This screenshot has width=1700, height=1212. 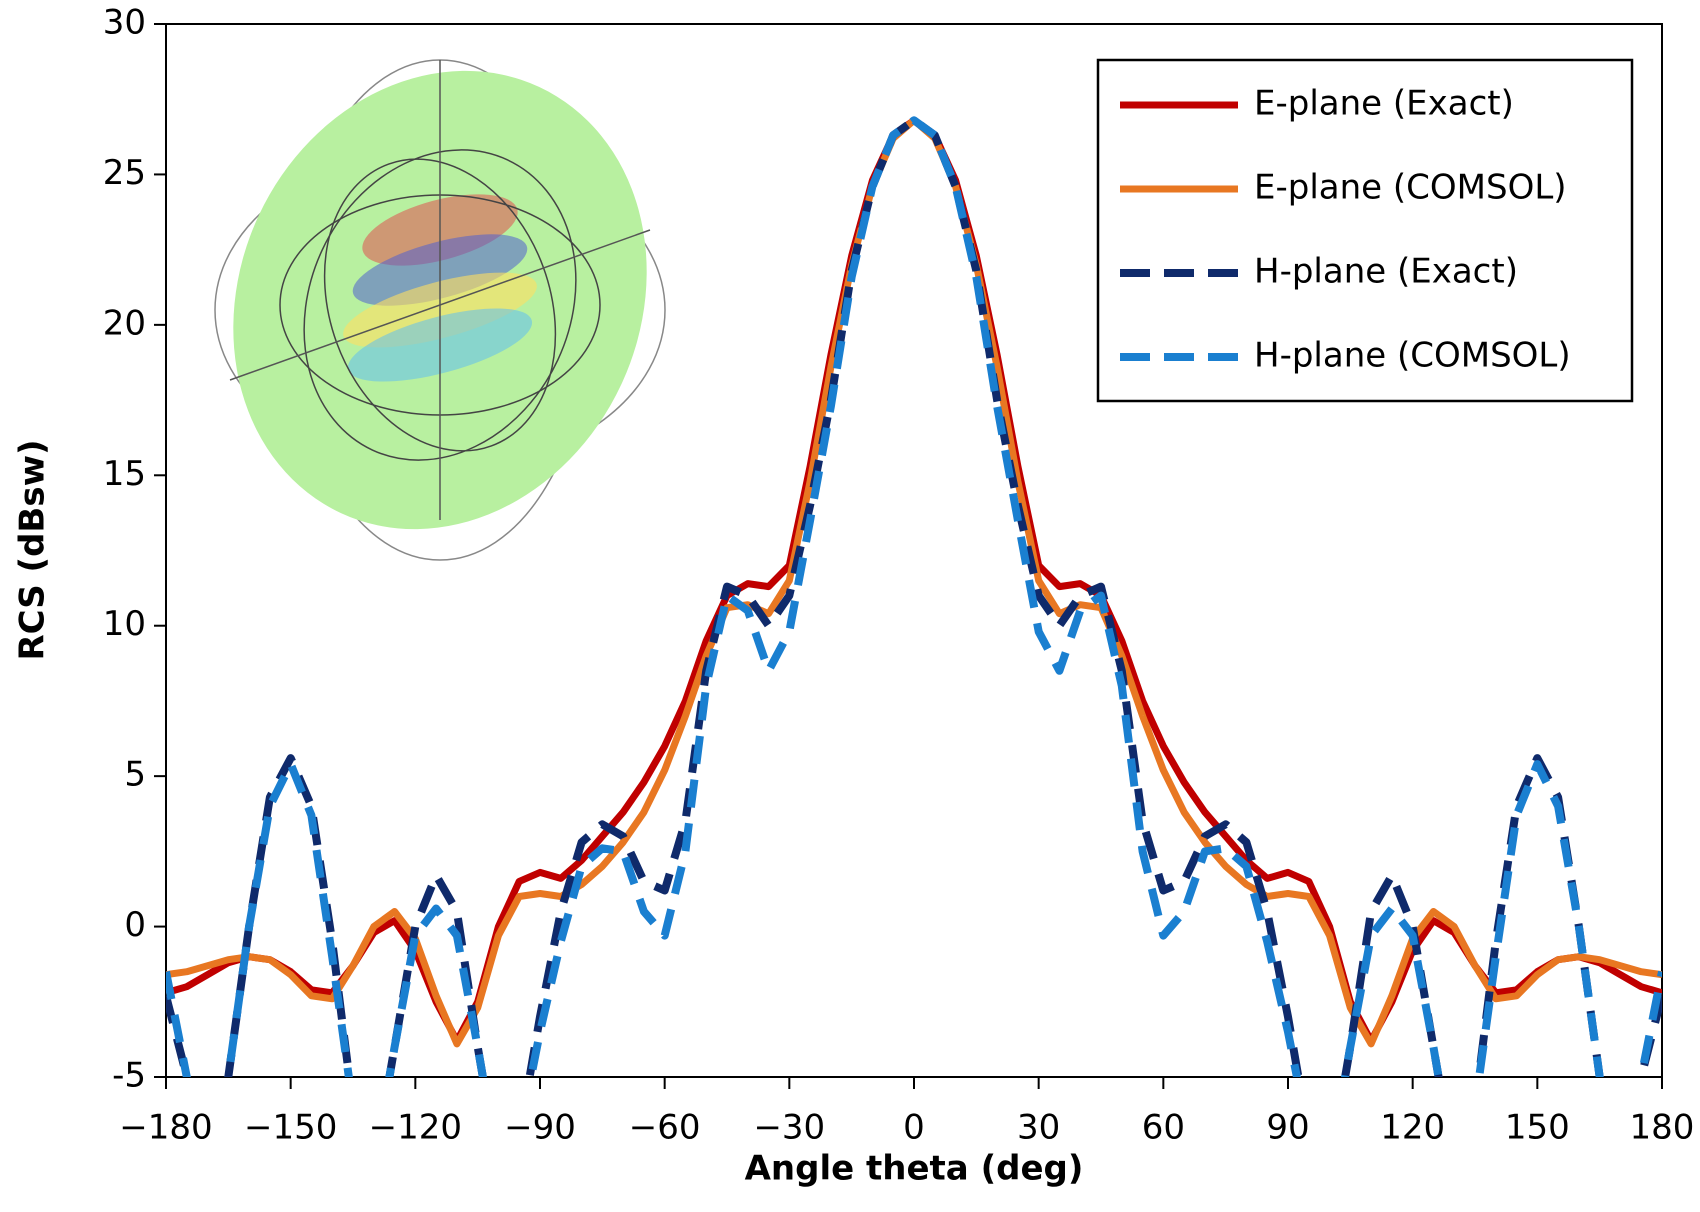 What do you see at coordinates (165, 1128) in the screenshot?
I see `x-tick-label: −180` at bounding box center [165, 1128].